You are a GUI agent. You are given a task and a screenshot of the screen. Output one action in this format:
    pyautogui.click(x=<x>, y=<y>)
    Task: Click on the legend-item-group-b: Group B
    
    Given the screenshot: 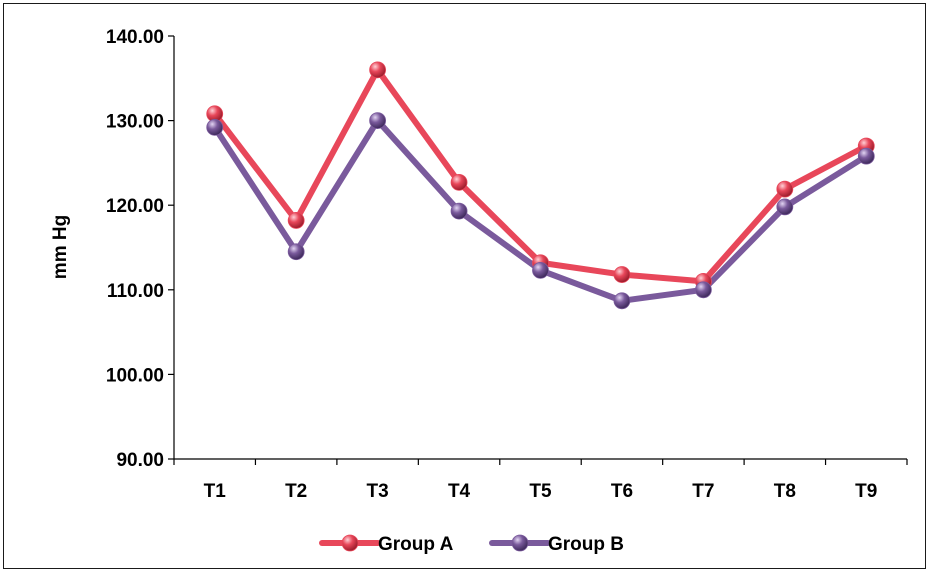 What is the action you would take?
    pyautogui.click(x=556, y=544)
    